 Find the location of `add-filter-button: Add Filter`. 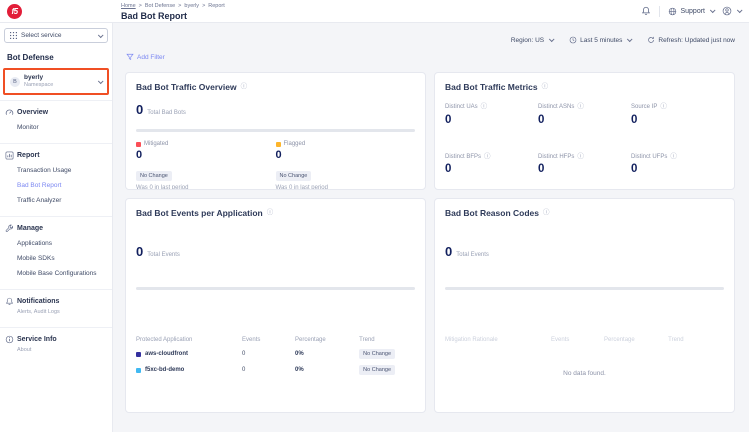

add-filter-button: Add Filter is located at coordinates (145, 57).